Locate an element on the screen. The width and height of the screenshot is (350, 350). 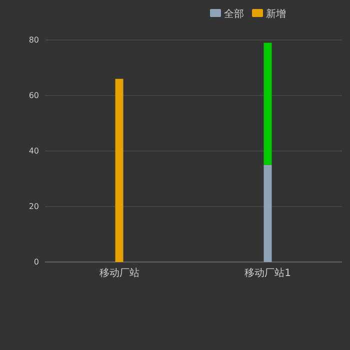
x-tick-label: 移动厂站1 is located at coordinates (267, 273).